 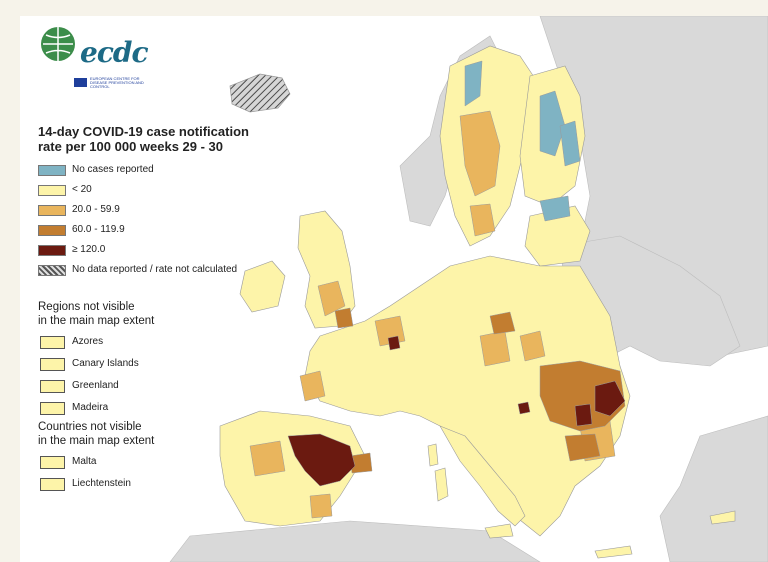 What do you see at coordinates (394, 343) in the screenshot?
I see `luxembourg-area` at bounding box center [394, 343].